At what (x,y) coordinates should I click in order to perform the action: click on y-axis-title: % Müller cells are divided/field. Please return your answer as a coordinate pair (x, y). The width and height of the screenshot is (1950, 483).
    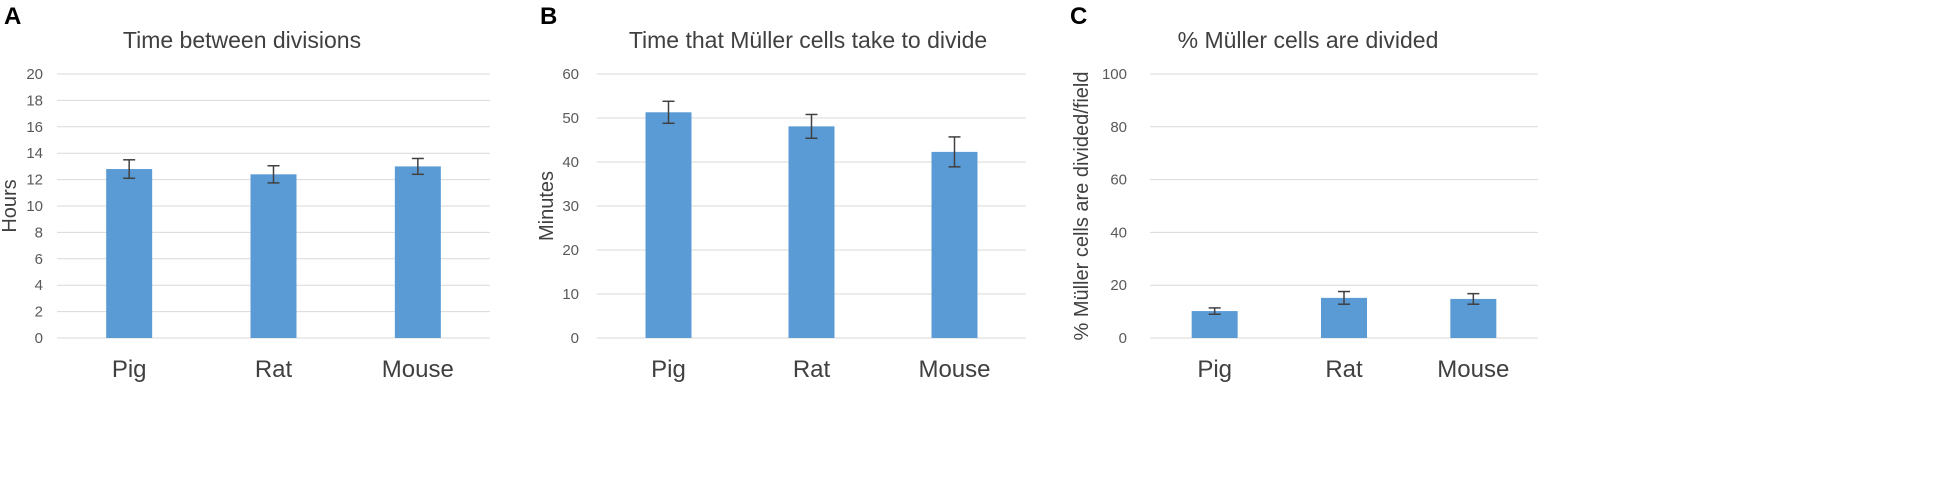
    Looking at the image, I should click on (1082, 205).